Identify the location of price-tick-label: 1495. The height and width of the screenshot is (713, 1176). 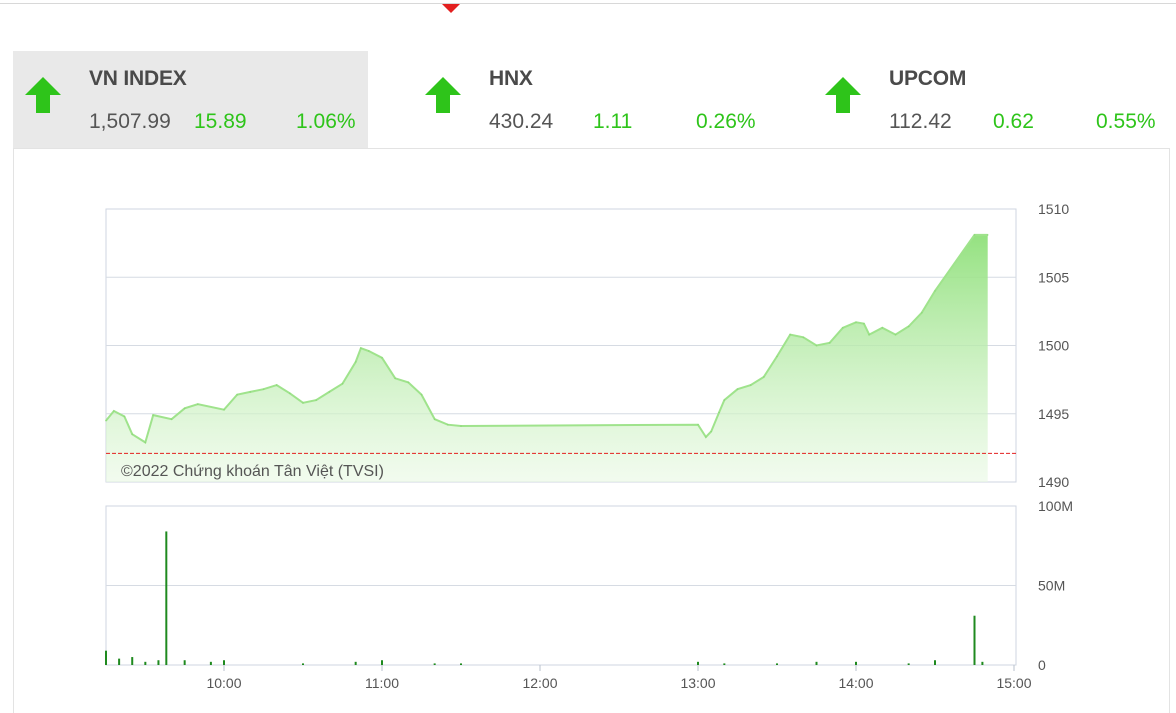
(1053, 414).